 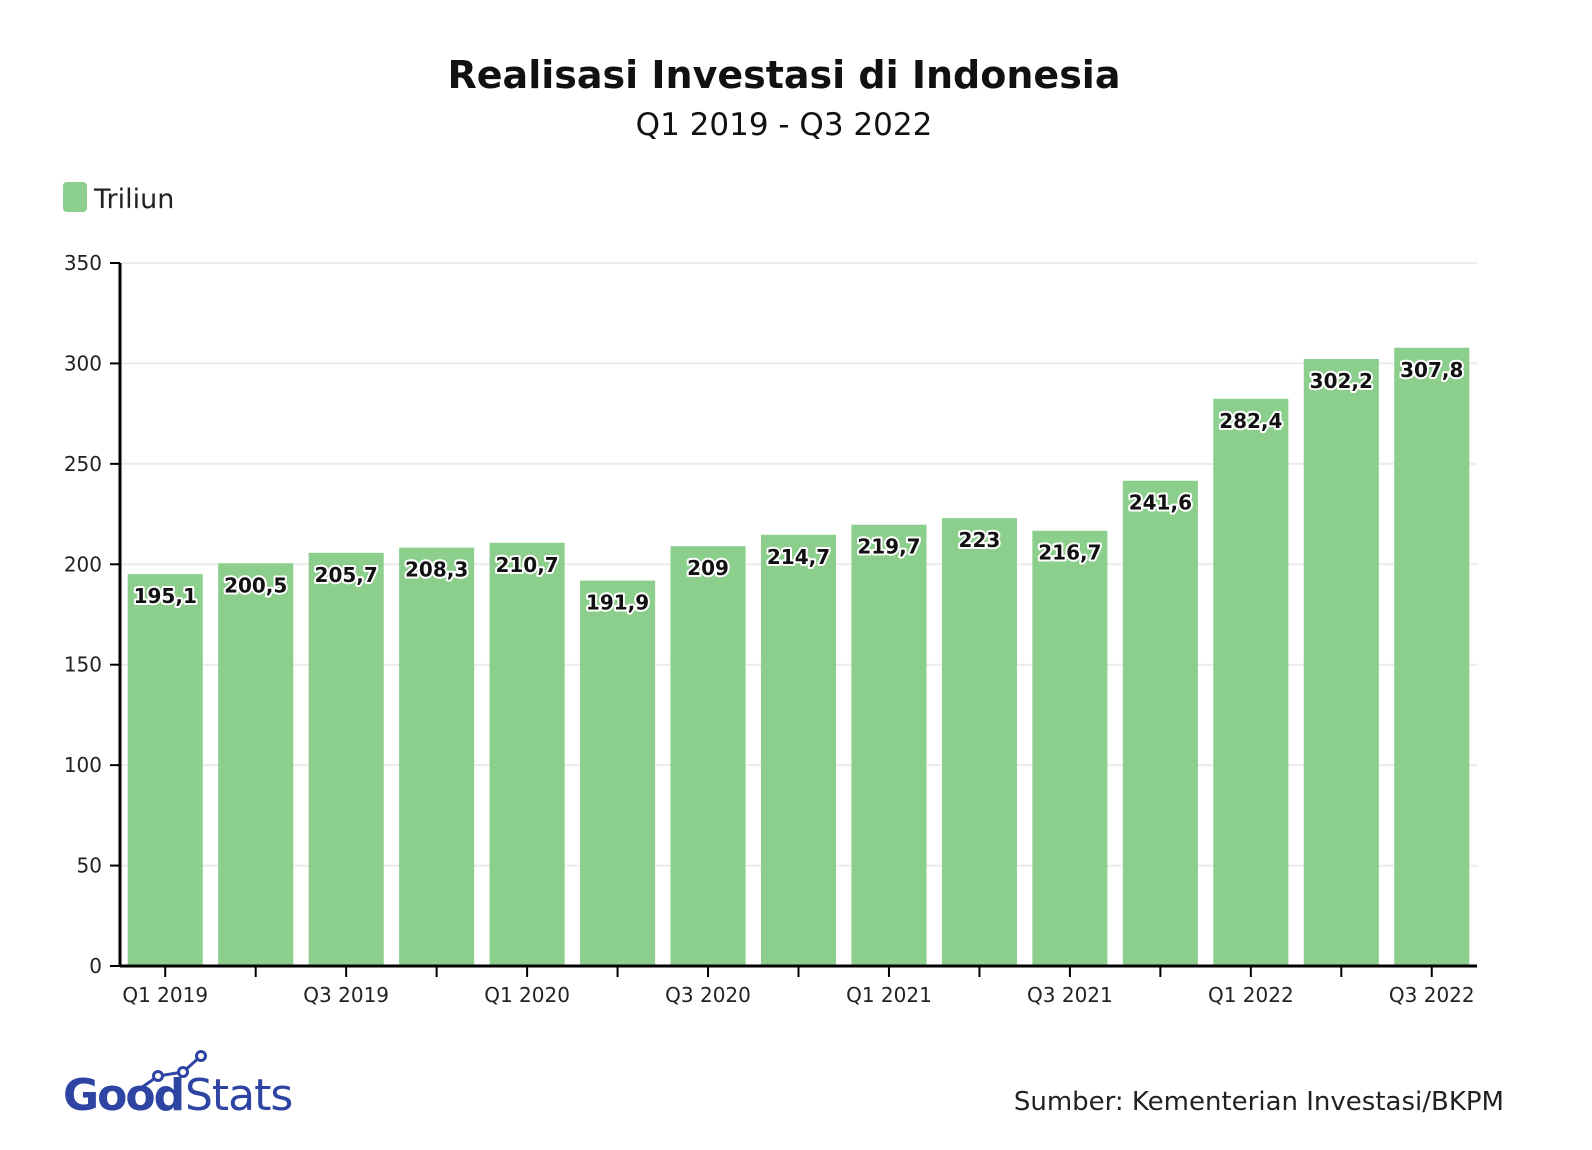 What do you see at coordinates (95, 966) in the screenshot?
I see `y-tick-label: 0` at bounding box center [95, 966].